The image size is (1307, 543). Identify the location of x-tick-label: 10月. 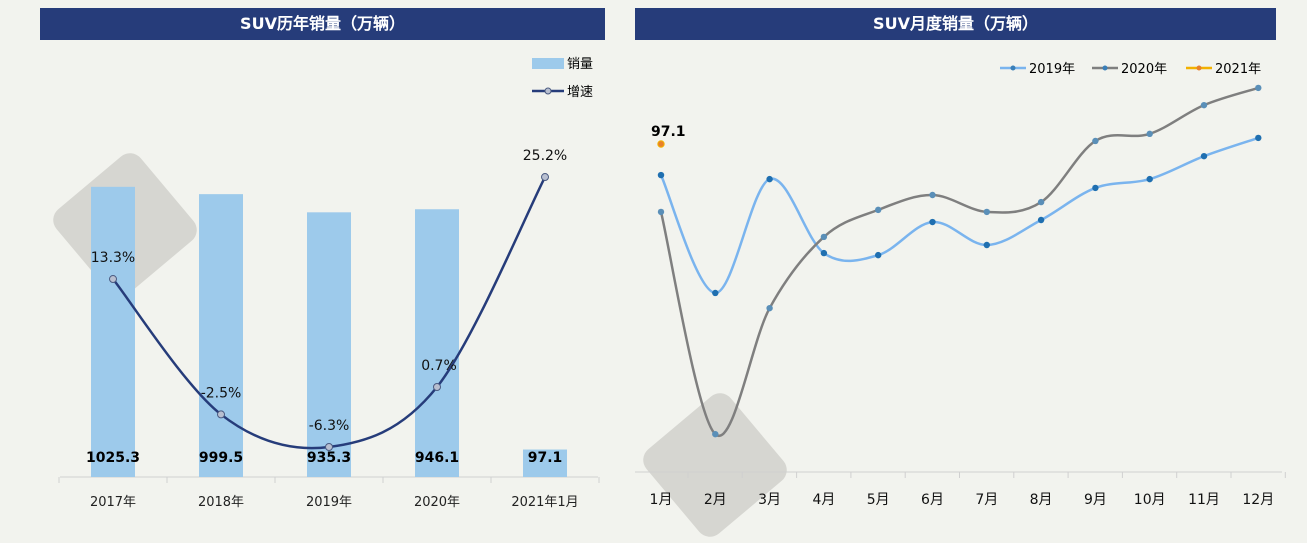
(1150, 500).